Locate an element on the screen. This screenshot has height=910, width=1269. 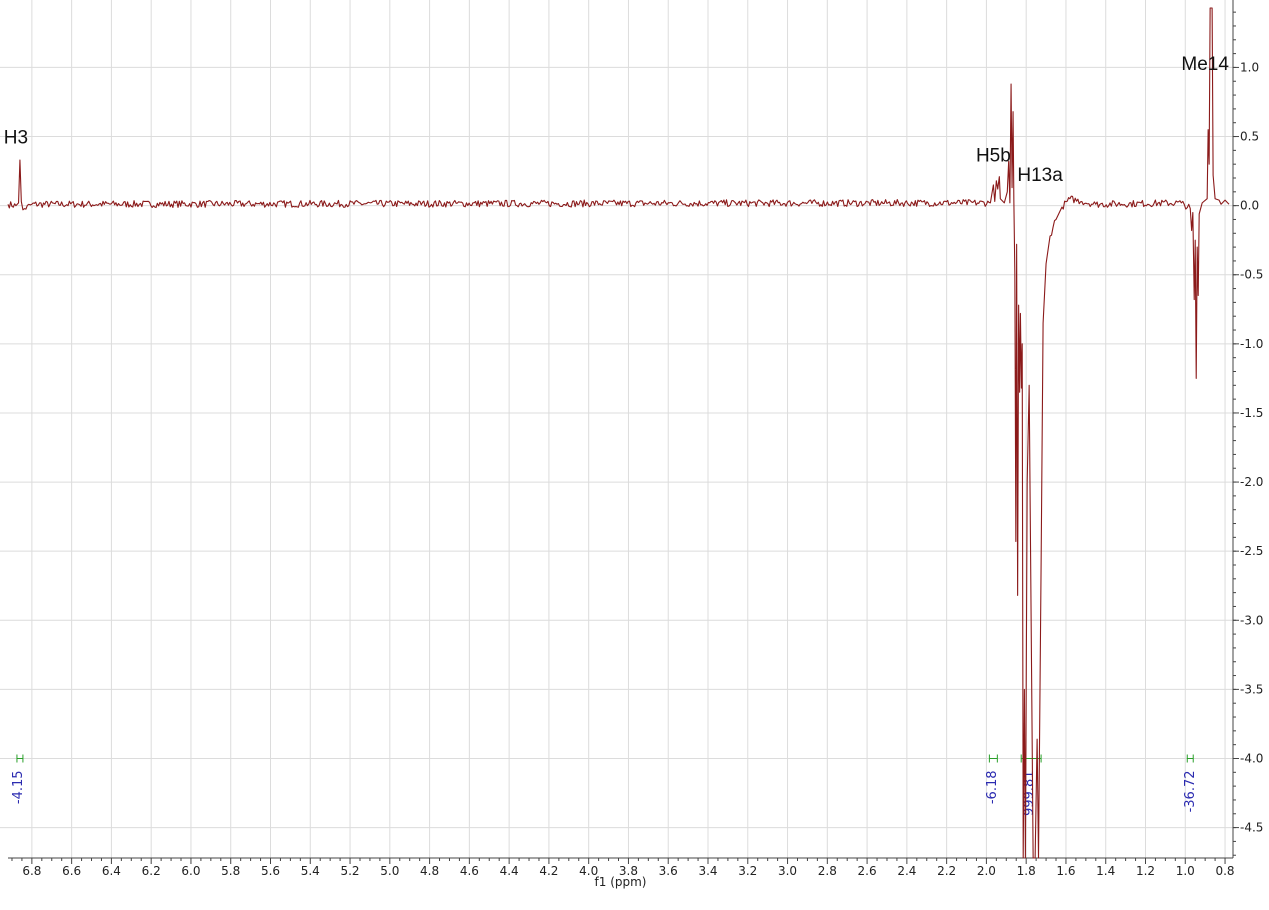
y-tick-label: -1.0 is located at coordinates (1251, 344).